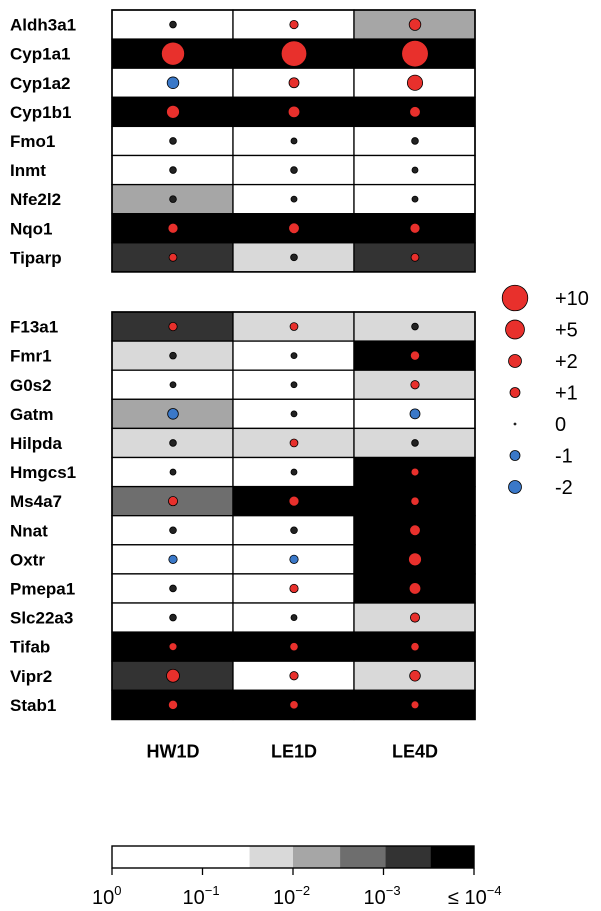  I want to click on column-label: HW1D, so click(173, 751).